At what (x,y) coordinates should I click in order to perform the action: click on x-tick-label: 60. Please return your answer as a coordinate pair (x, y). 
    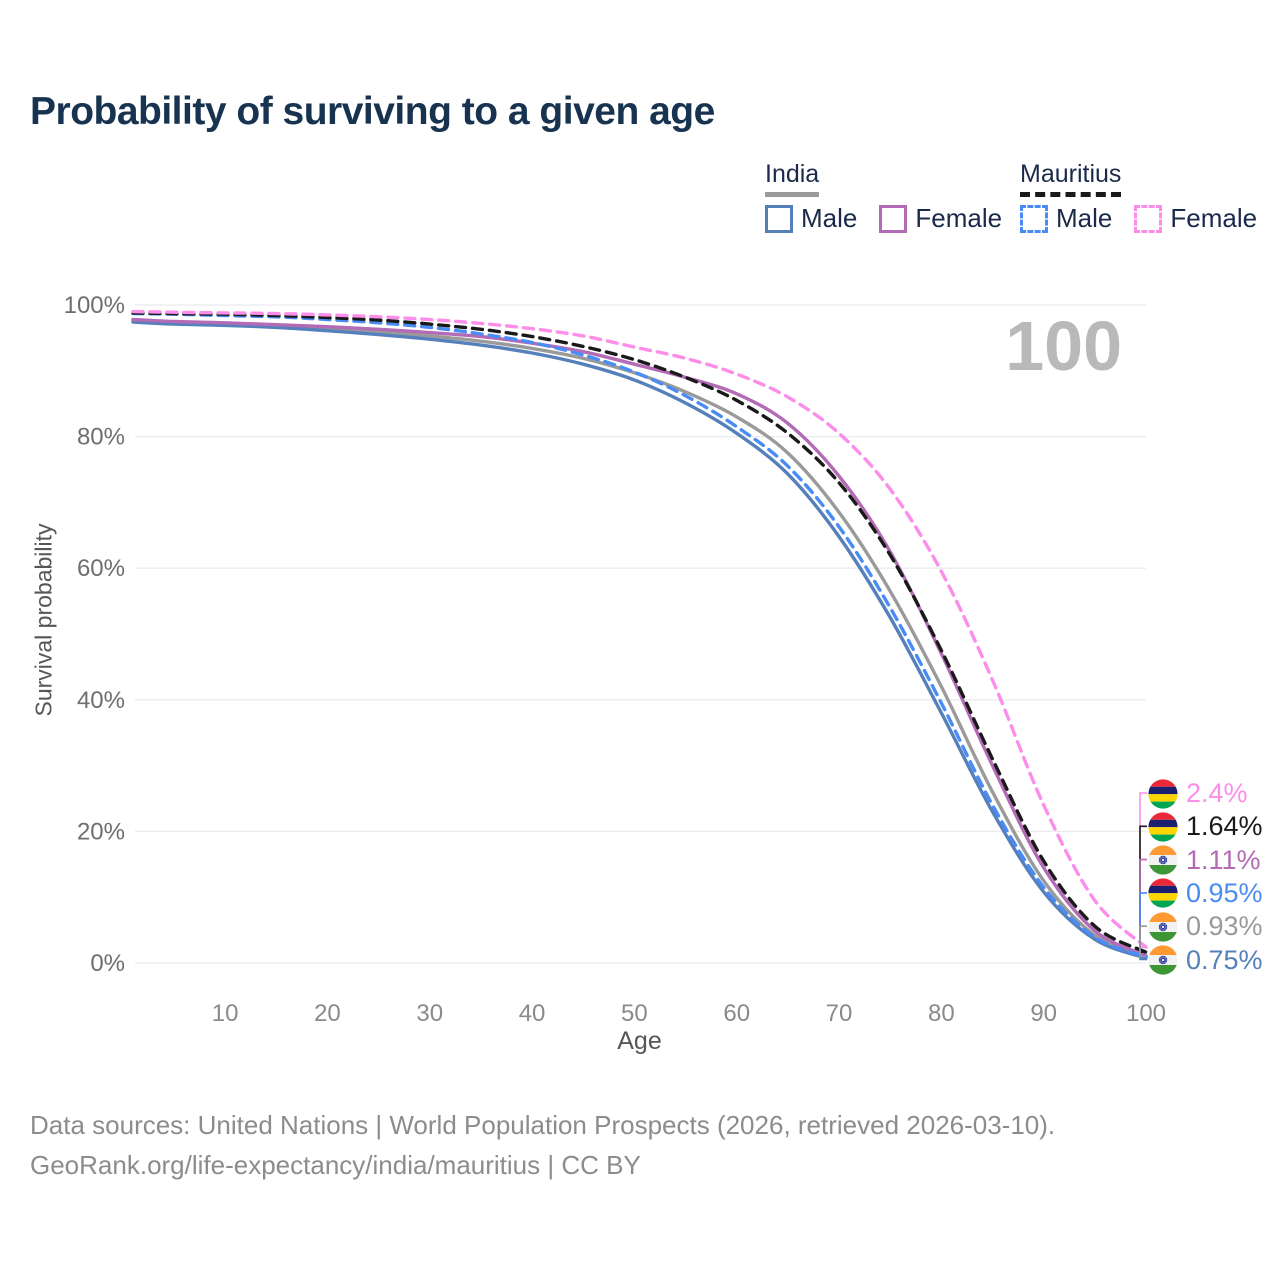
    Looking at the image, I should click on (736, 1013).